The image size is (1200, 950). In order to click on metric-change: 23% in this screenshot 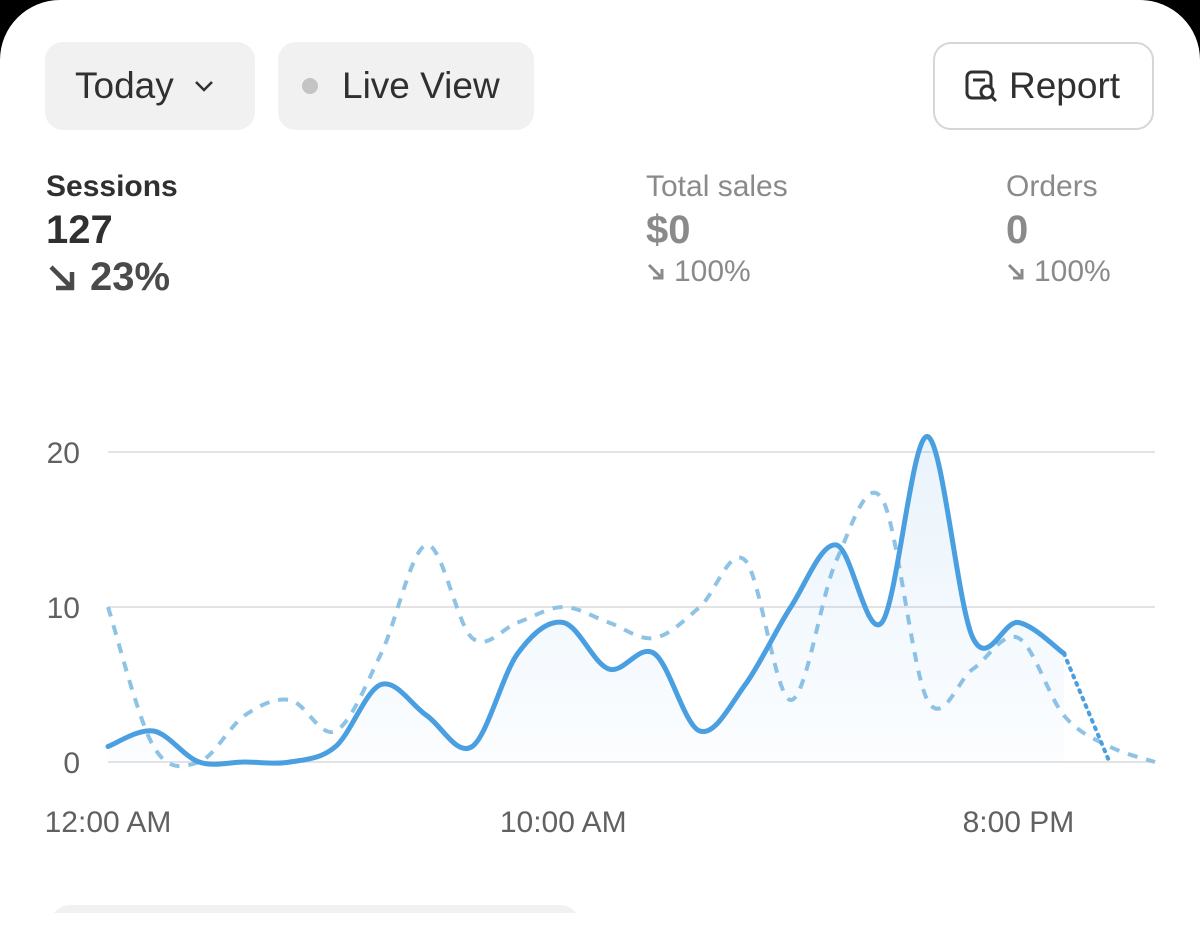, I will do `click(112, 277)`.